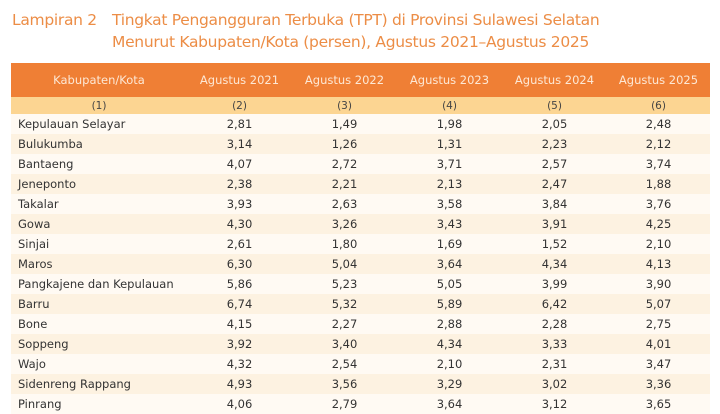 This screenshot has height=414, width=720. I want to click on tpt-value: 4,93, so click(239, 384).